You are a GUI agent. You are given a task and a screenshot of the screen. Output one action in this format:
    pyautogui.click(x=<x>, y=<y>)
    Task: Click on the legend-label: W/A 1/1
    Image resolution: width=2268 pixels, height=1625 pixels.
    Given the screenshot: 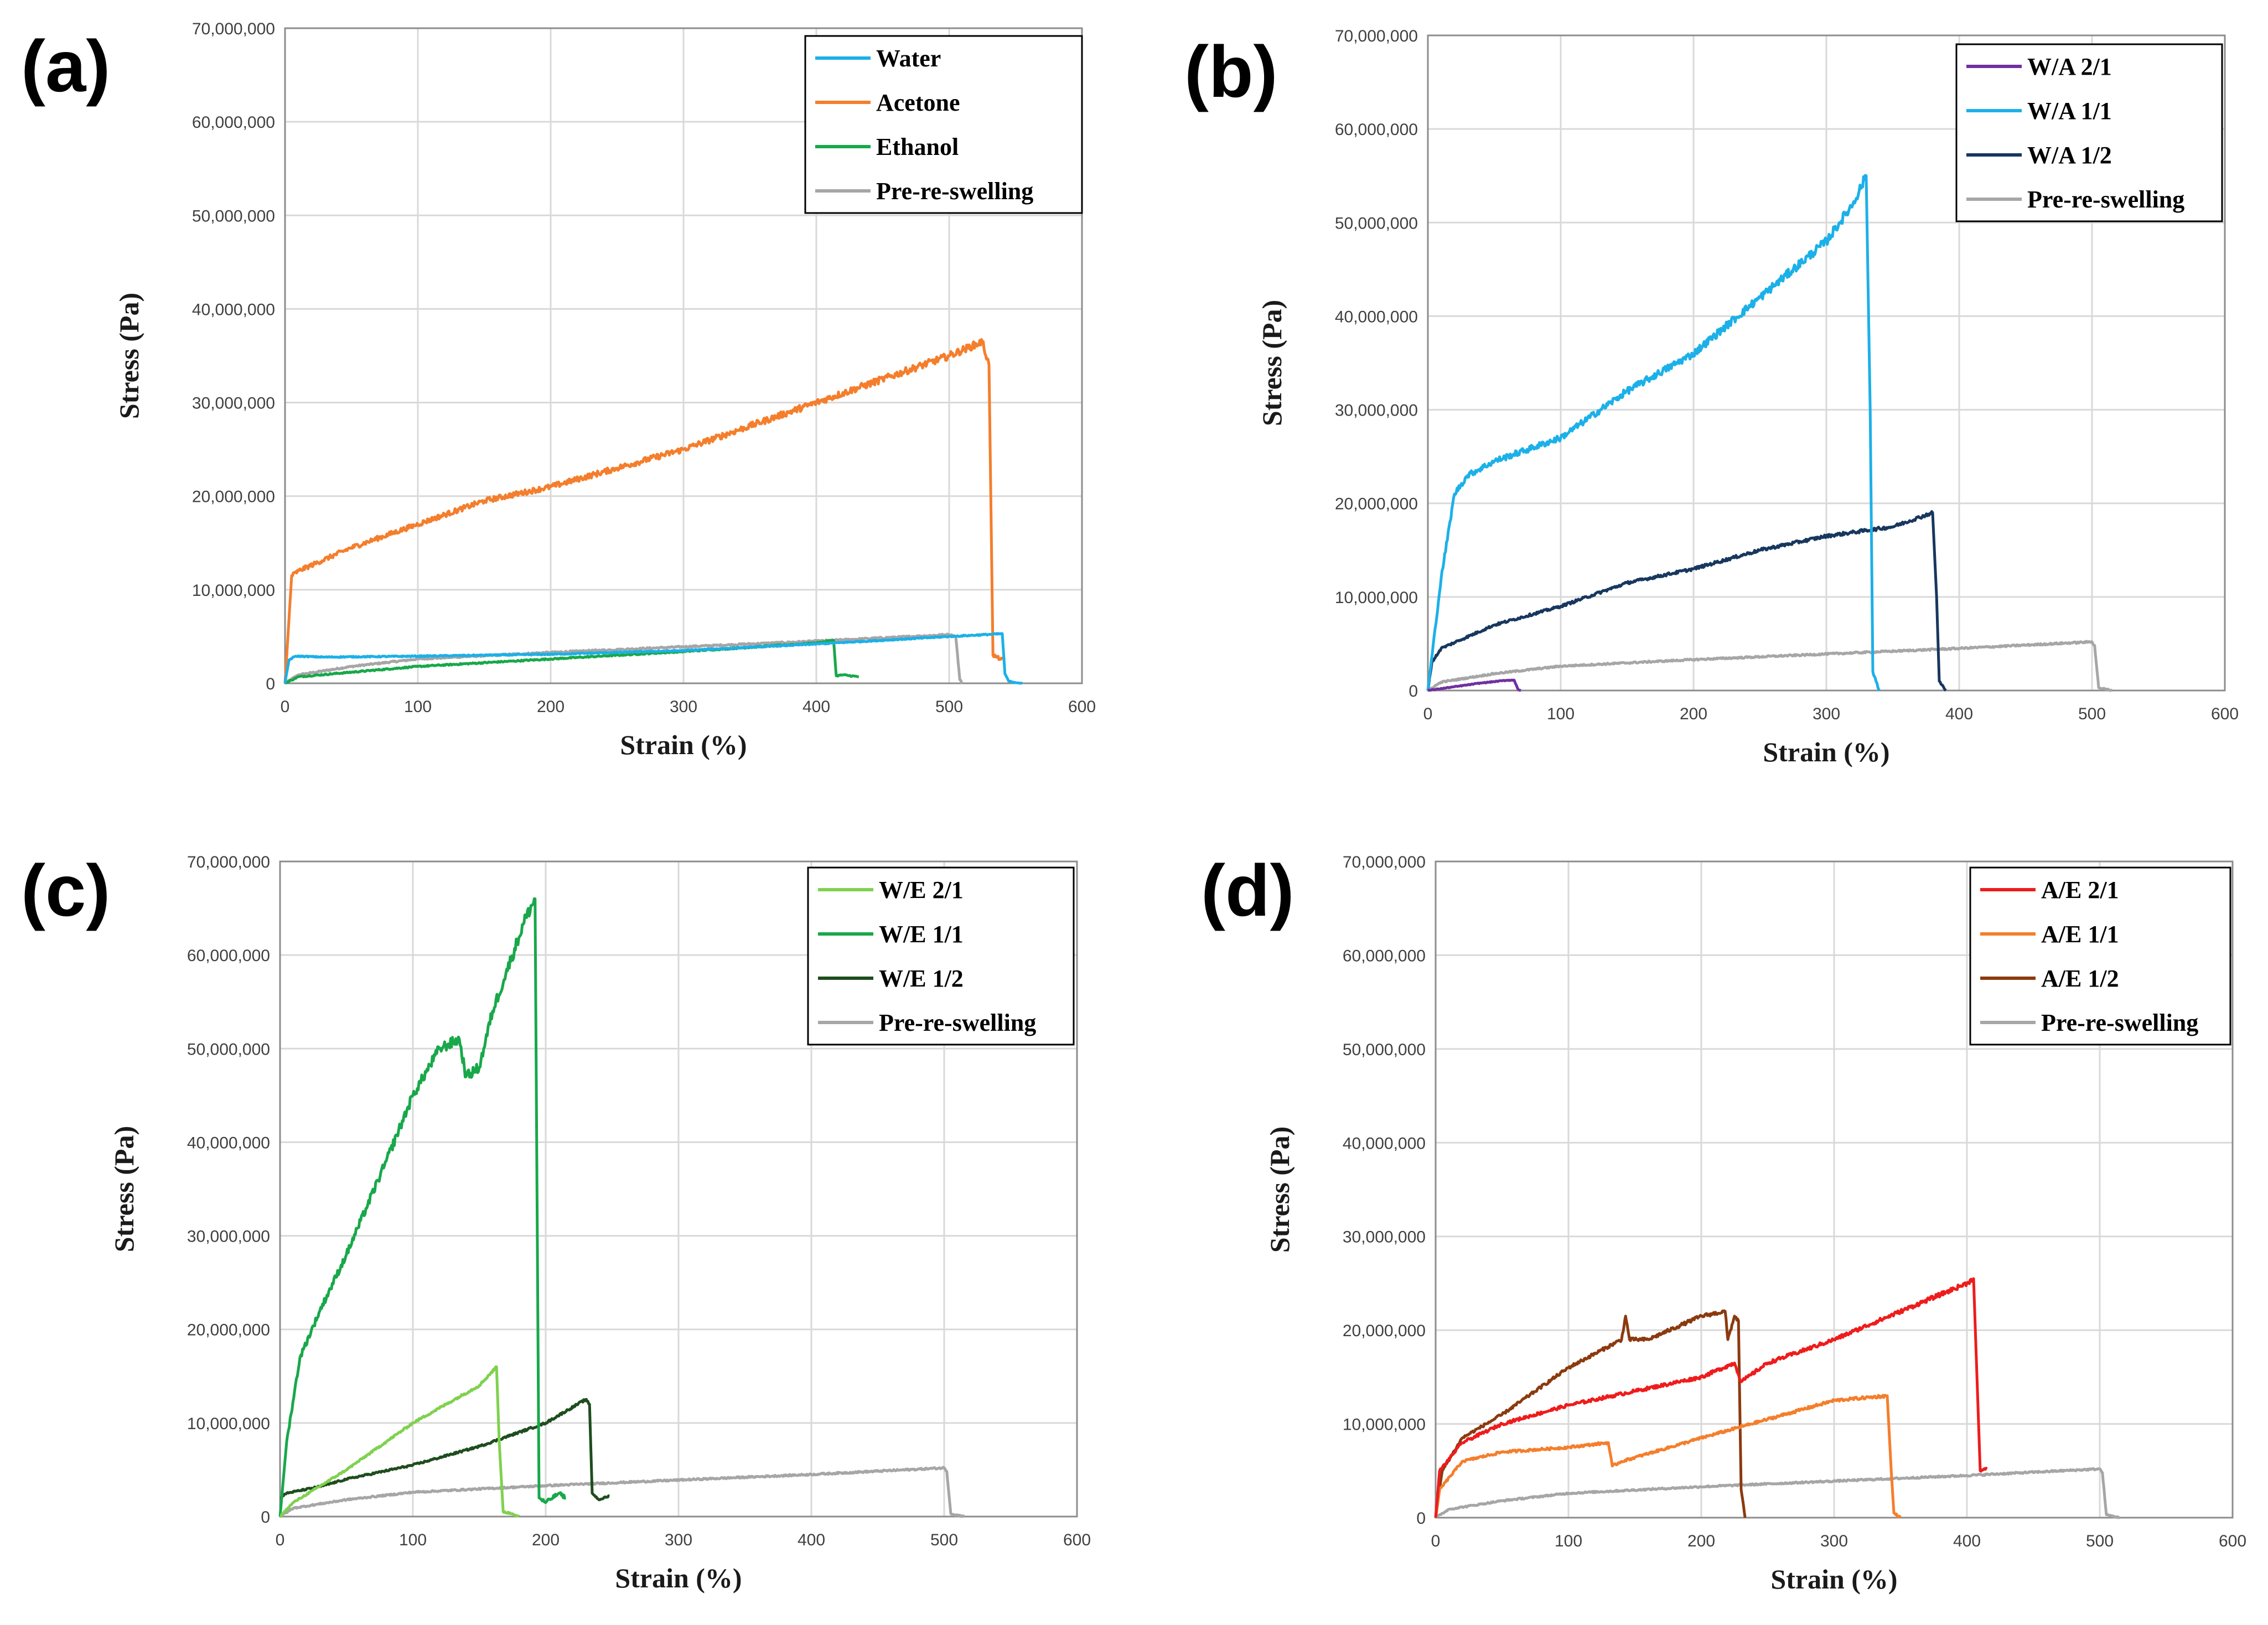 What is the action you would take?
    pyautogui.click(x=2069, y=110)
    